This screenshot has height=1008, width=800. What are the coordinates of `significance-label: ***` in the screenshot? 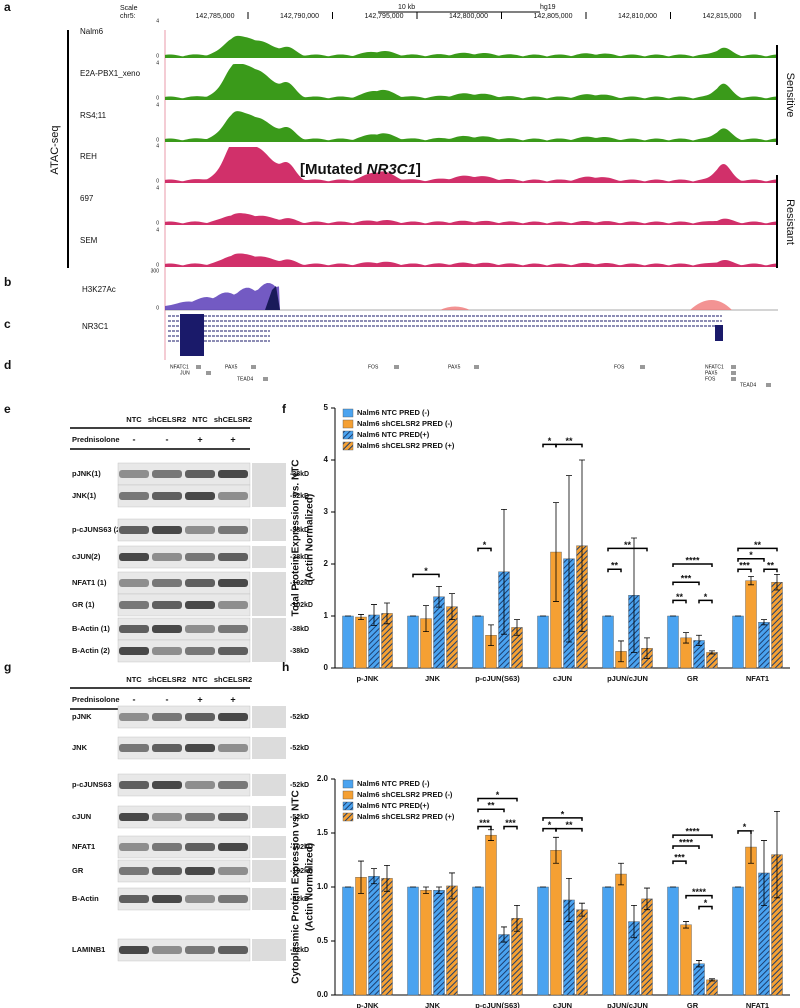 It's located at (679, 857).